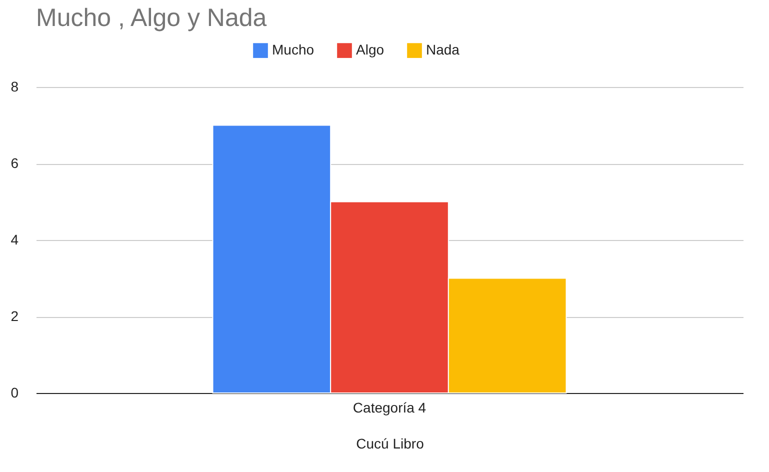  Describe the element at coordinates (14, 240) in the screenshot. I see `y-tick-label: 4` at that location.